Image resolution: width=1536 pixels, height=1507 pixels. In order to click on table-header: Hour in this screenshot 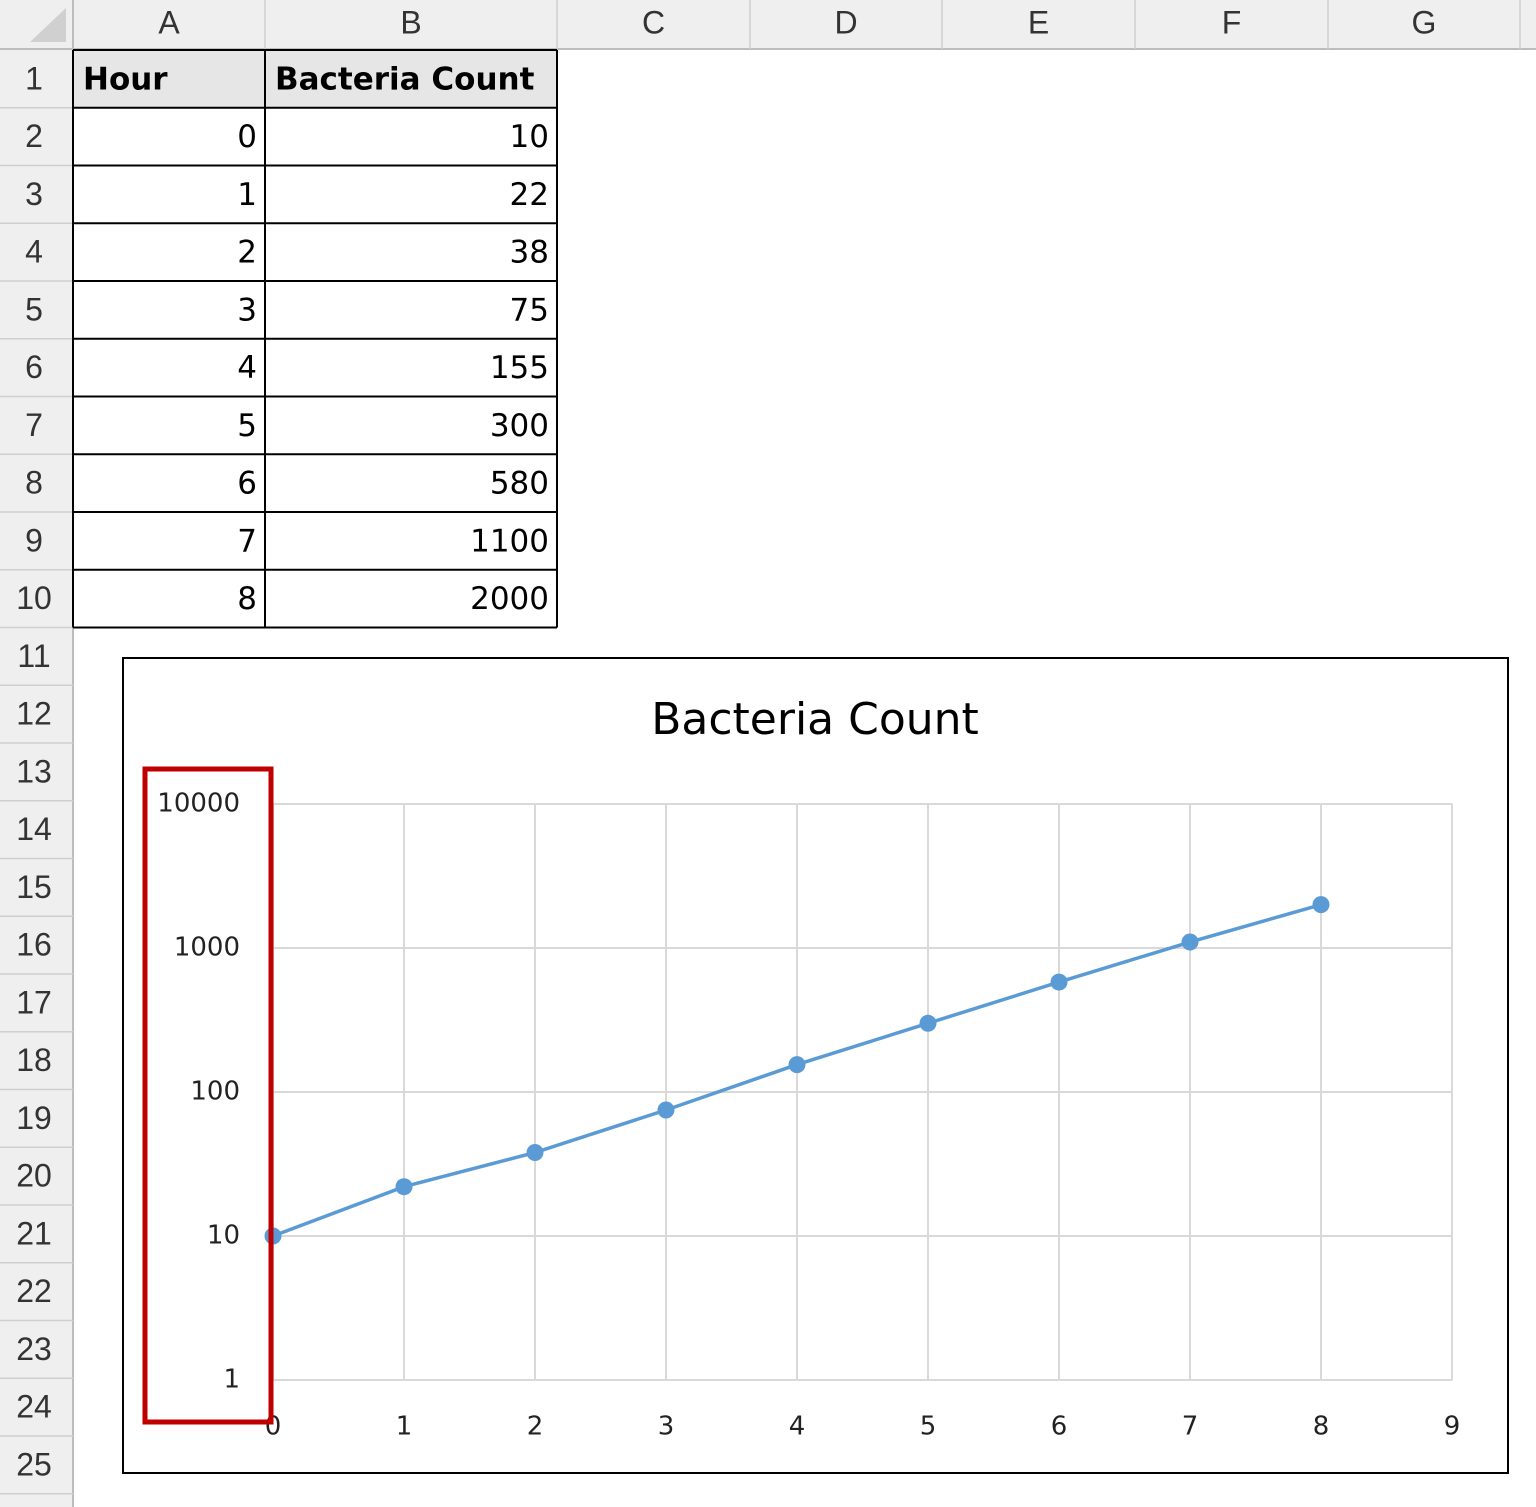, I will do `click(125, 79)`.